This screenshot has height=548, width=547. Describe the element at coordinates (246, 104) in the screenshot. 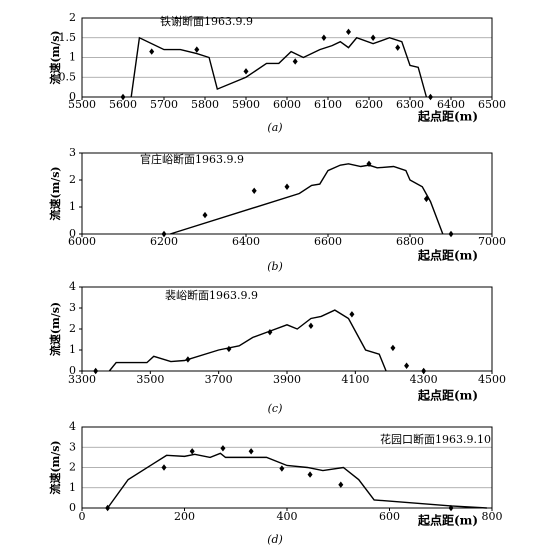

I see `x-tick-label: 5900` at that location.